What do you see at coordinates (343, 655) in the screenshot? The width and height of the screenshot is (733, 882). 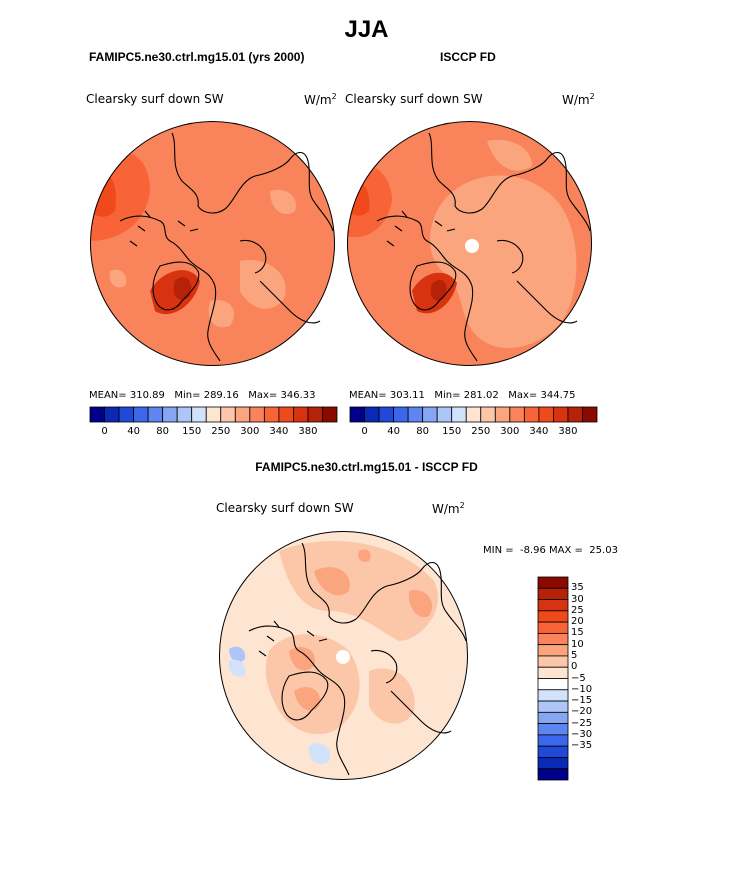 I see `diff-polar-map` at bounding box center [343, 655].